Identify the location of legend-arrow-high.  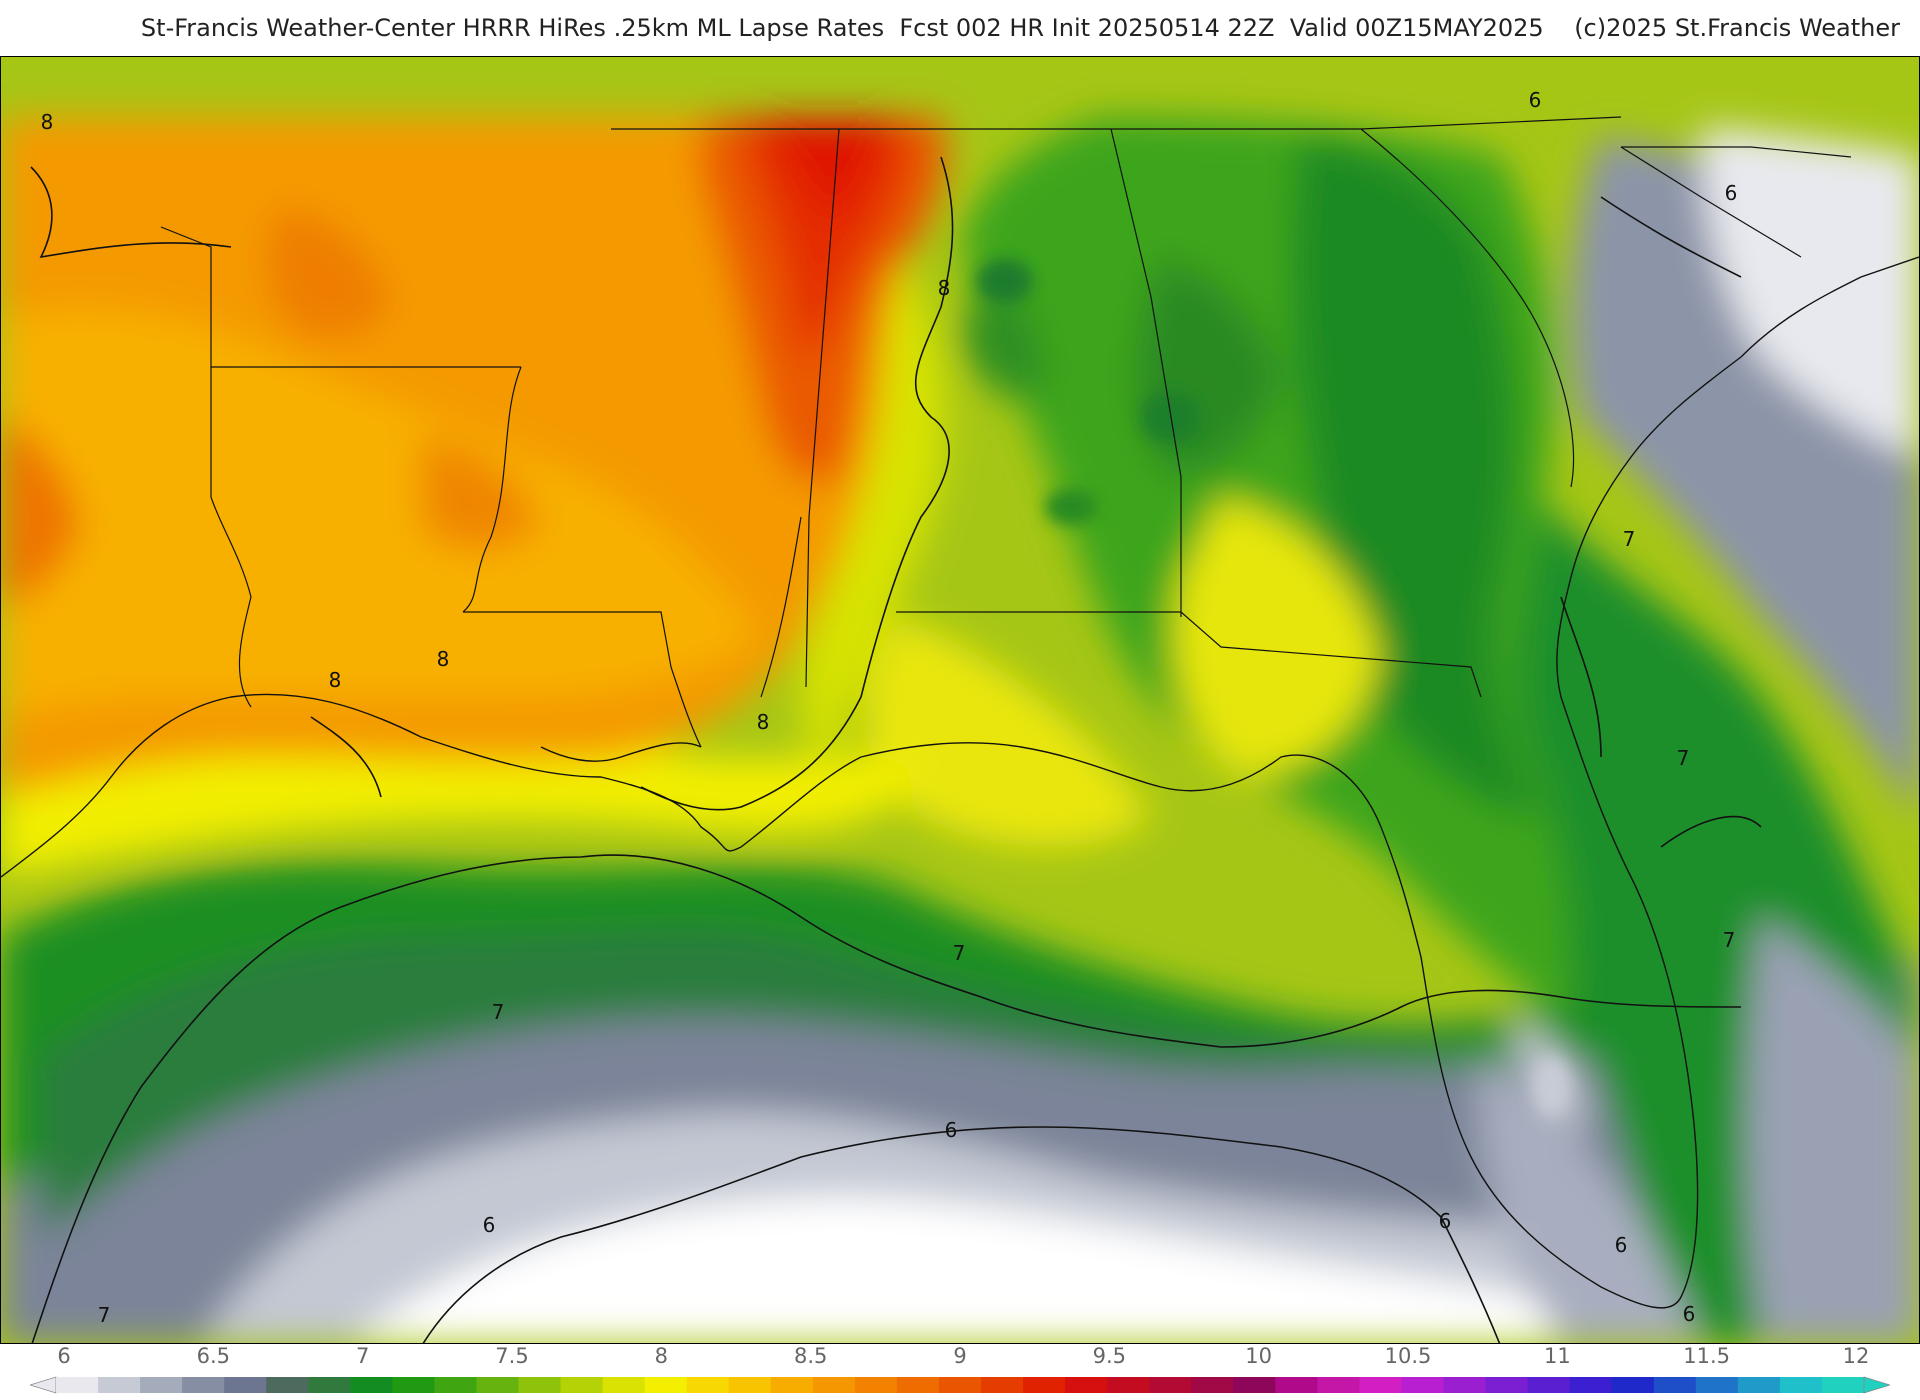
(1876, 1385).